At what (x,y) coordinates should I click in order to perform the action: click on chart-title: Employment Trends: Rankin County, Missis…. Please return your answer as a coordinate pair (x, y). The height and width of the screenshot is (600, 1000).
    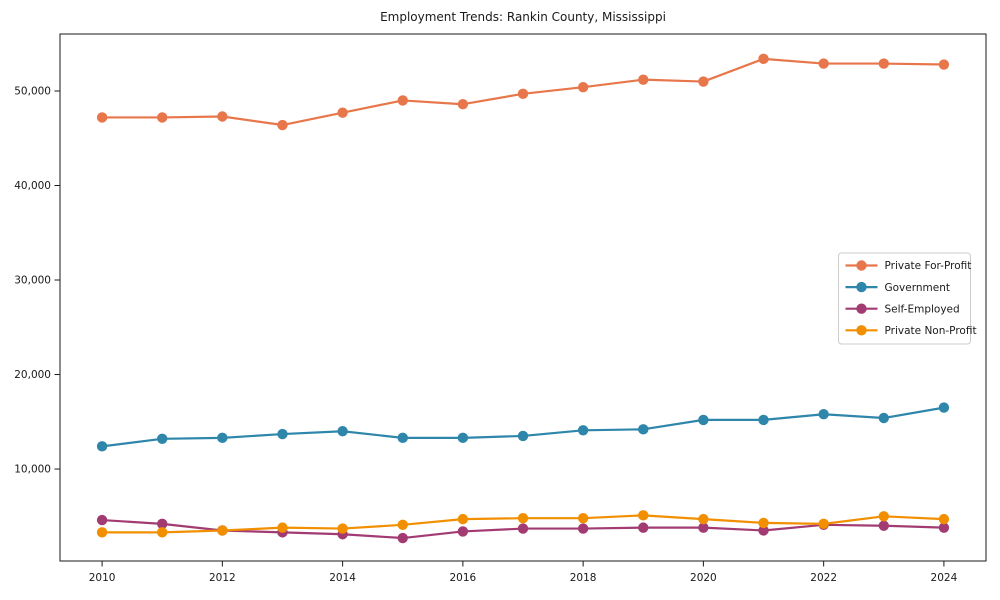
    Looking at the image, I should click on (523, 17).